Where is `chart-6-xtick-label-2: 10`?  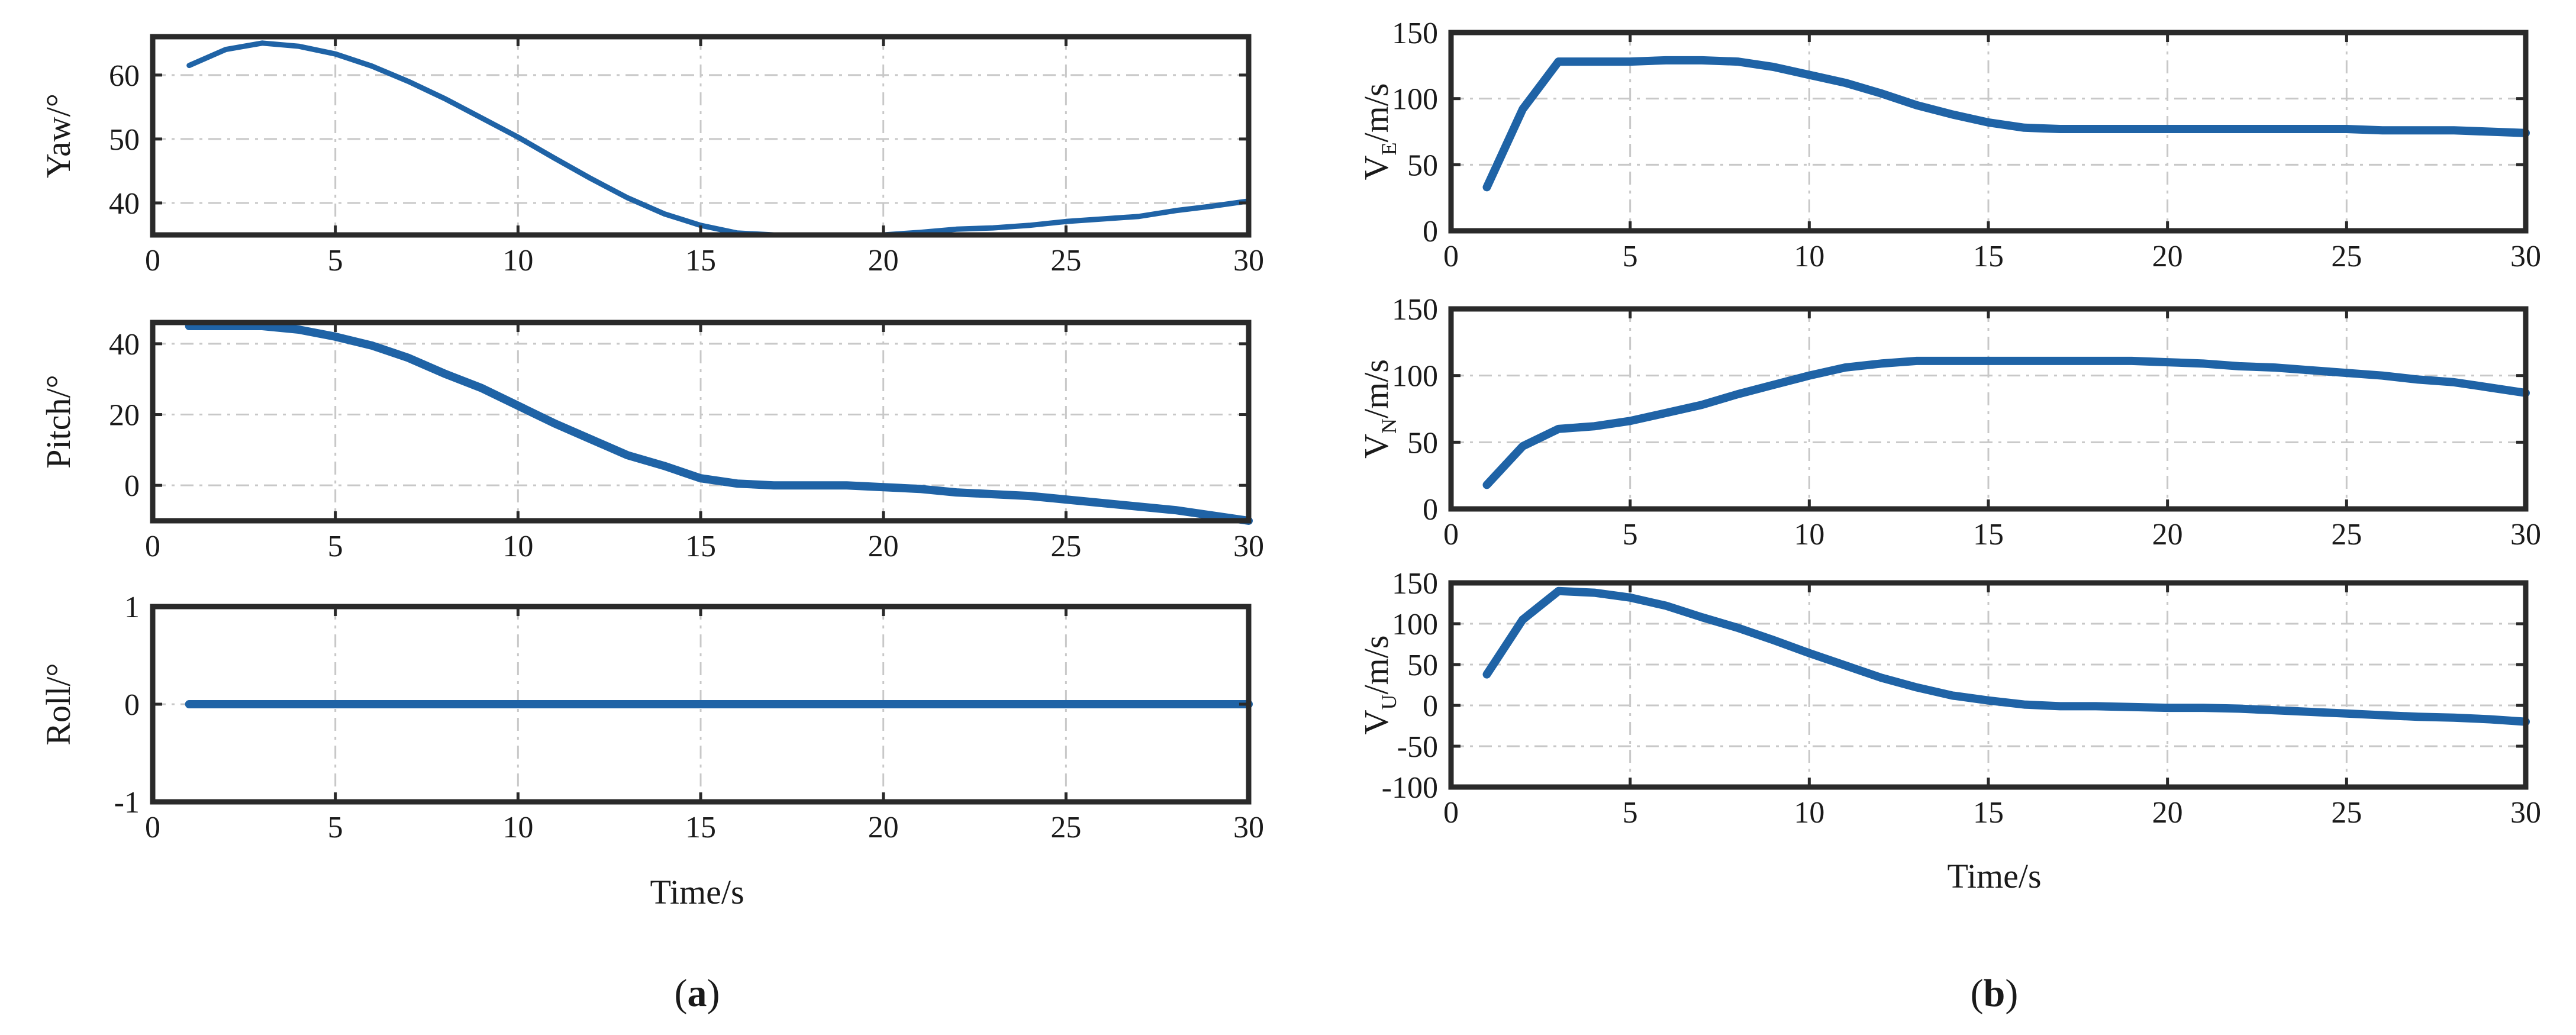
chart-6-xtick-label-2: 10 is located at coordinates (1809, 813).